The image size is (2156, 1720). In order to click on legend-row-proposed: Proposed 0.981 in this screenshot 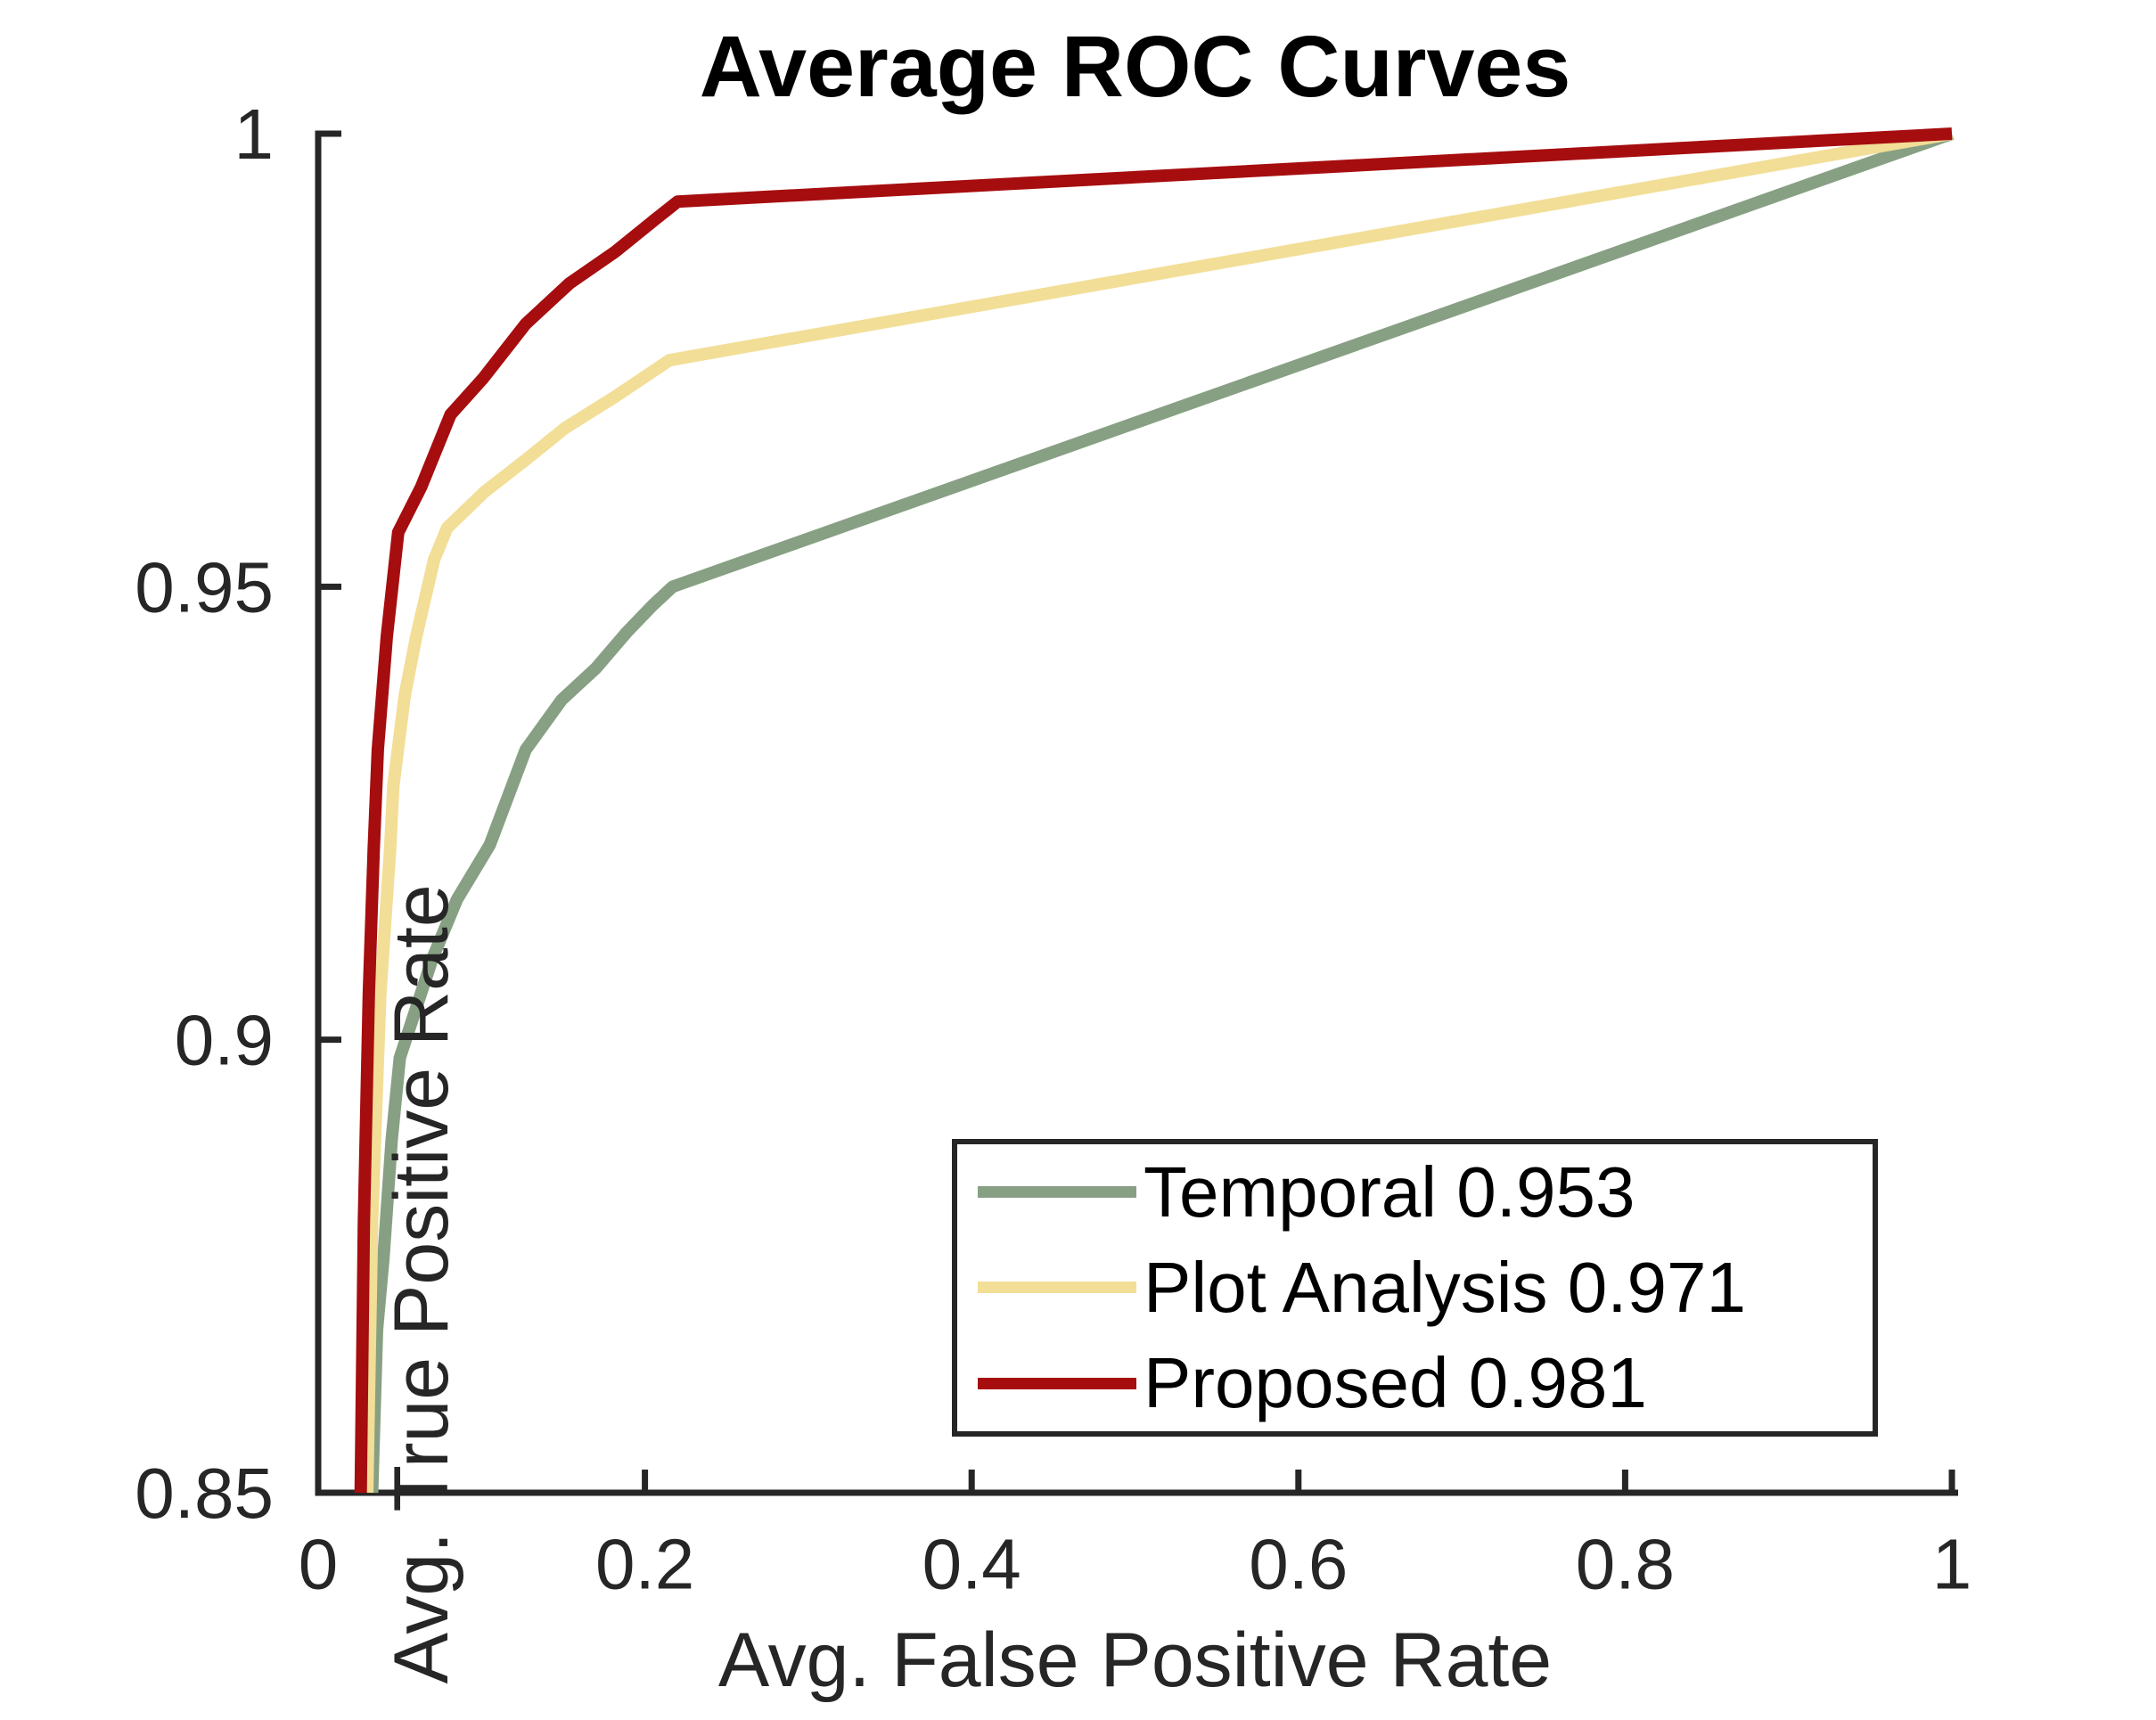, I will do `click(1415, 1383)`.